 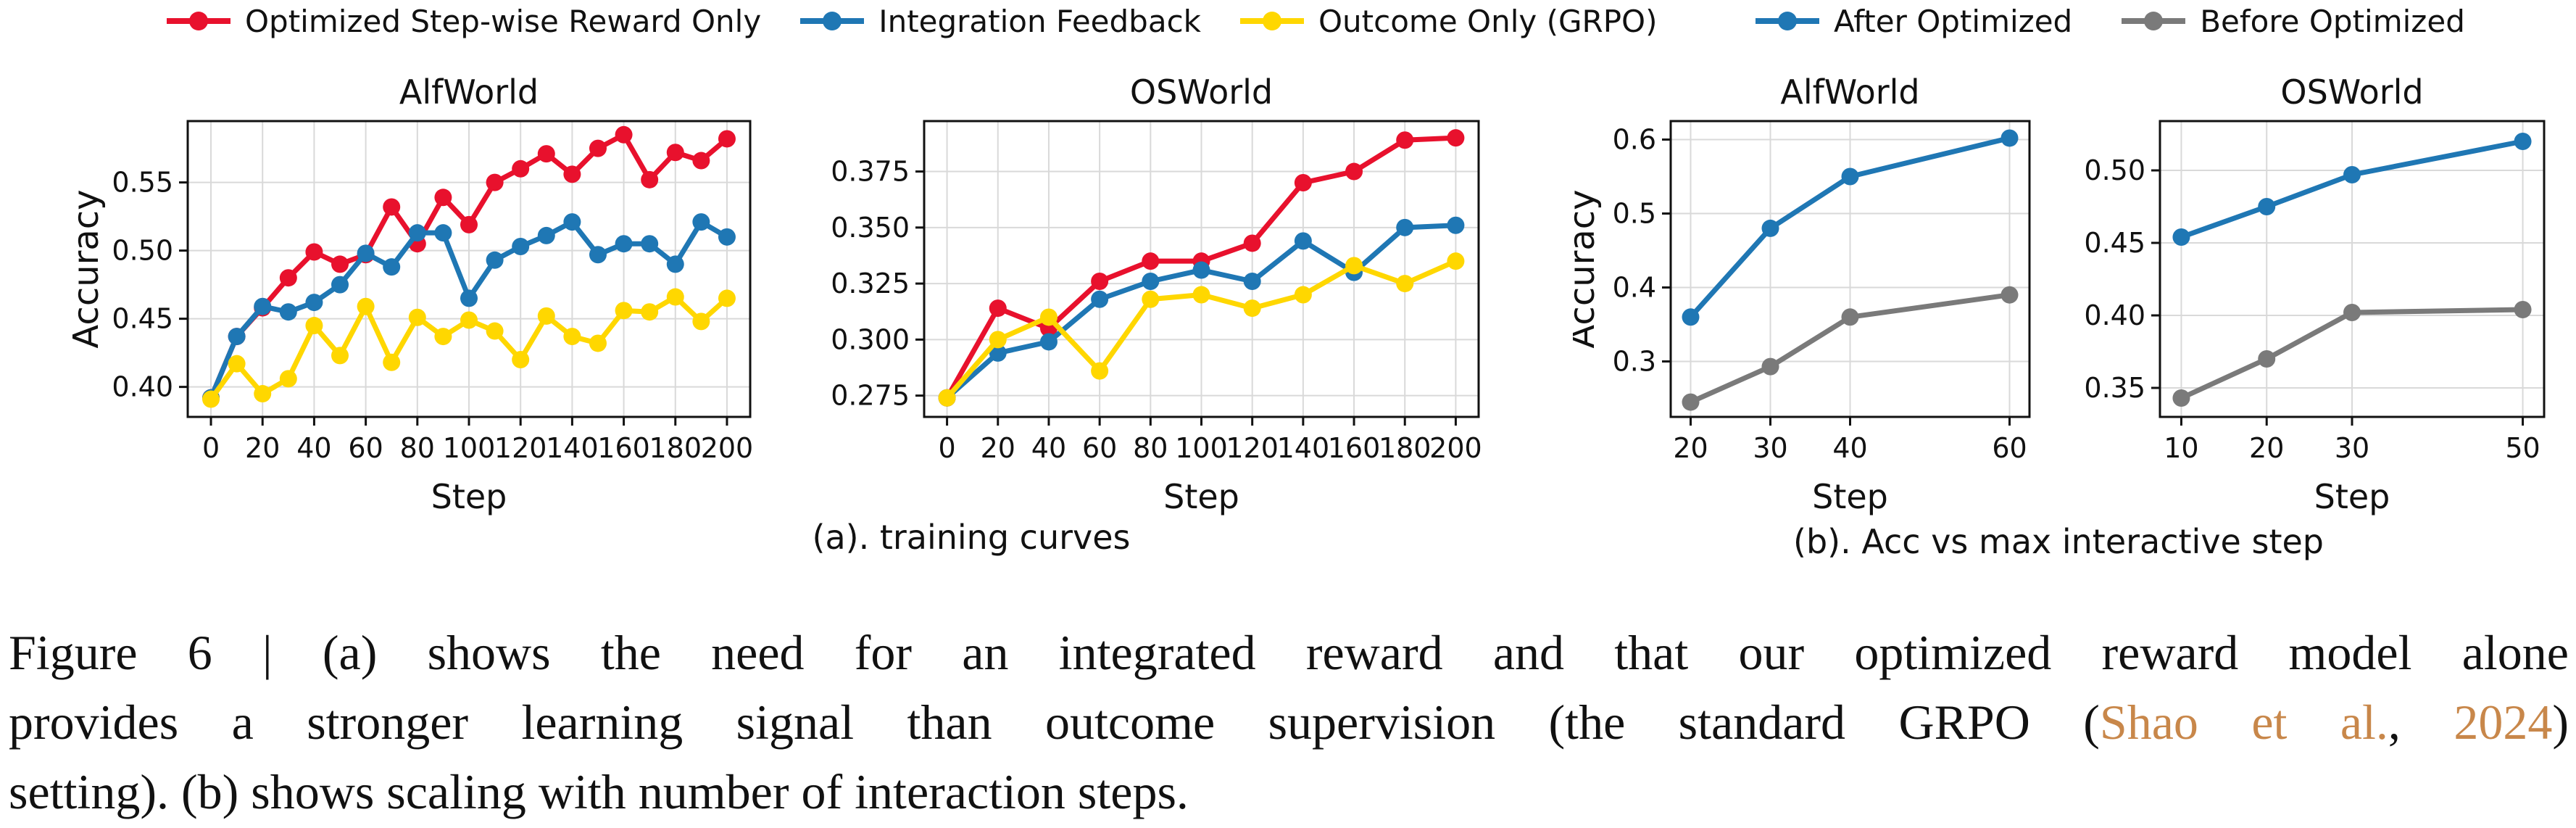 I want to click on chart-alfworld-acc-vs-step: 20 30 40 60 0.3 0.4 0.5 0.6 AlfWorld Step Accuracy, so click(x=1801, y=299).